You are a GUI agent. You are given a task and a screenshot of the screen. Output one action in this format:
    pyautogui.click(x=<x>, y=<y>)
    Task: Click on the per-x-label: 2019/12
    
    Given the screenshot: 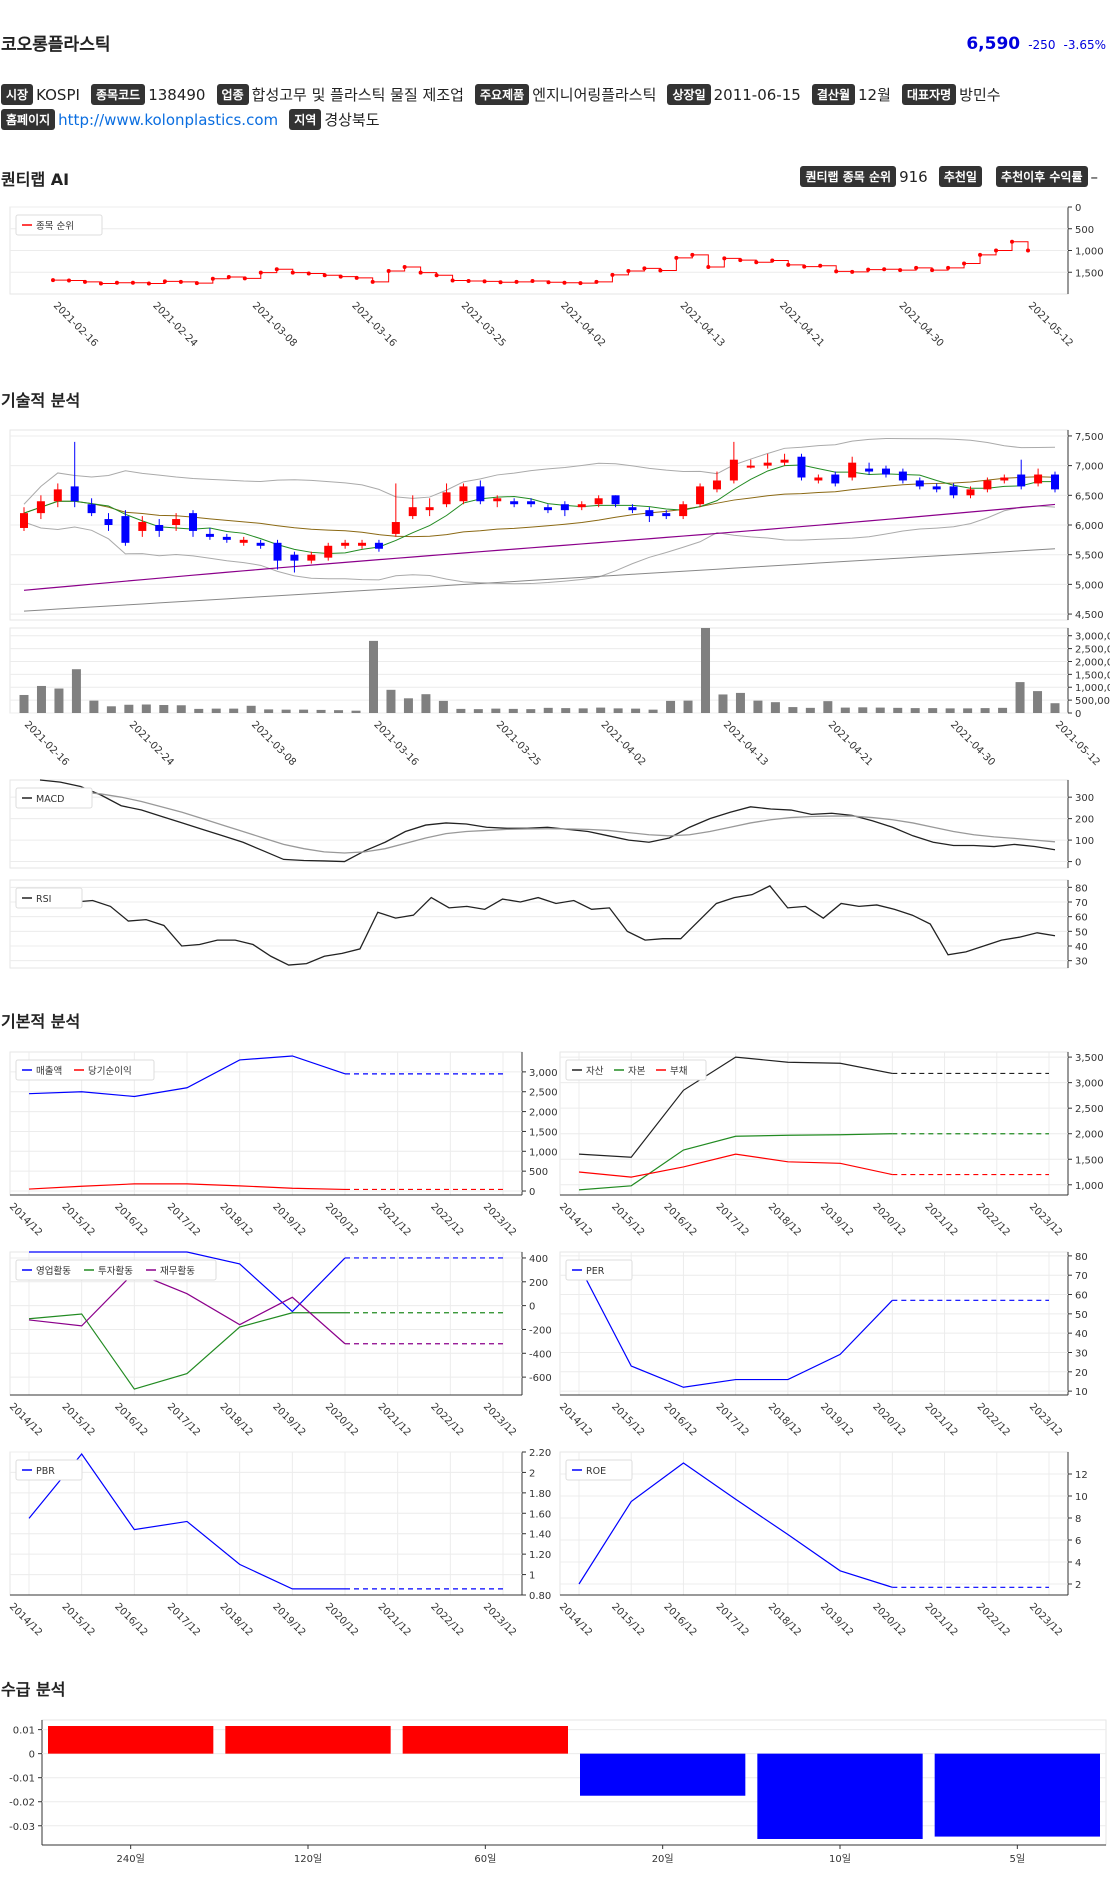 What is the action you would take?
    pyautogui.click(x=836, y=1419)
    